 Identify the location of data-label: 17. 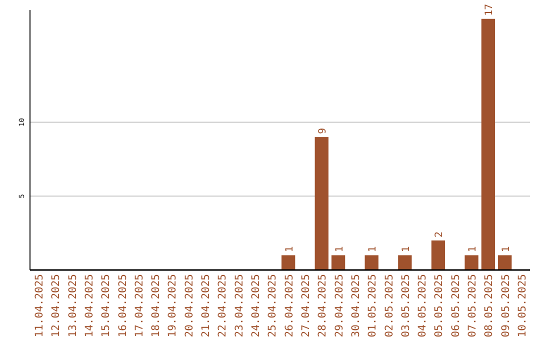
(490, 10).